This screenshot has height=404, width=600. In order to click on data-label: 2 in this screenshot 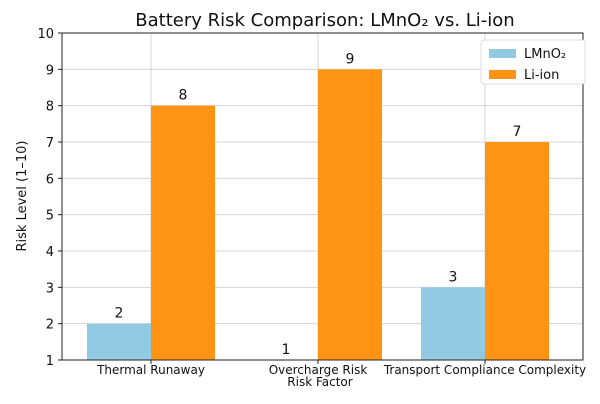, I will do `click(119, 314)`.